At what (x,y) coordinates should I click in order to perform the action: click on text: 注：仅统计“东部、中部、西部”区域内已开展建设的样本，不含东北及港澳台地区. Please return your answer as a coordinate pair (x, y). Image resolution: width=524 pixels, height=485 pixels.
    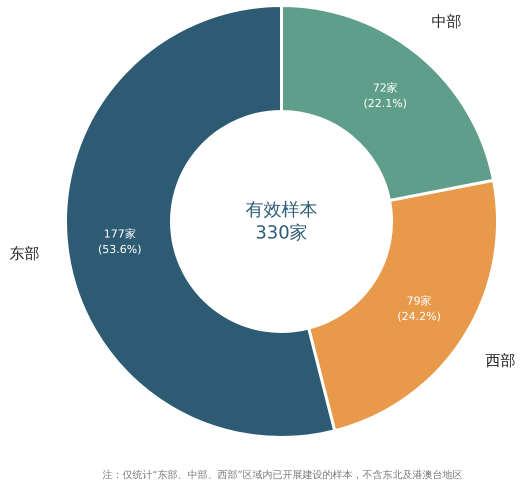
    Looking at the image, I should click on (282, 475).